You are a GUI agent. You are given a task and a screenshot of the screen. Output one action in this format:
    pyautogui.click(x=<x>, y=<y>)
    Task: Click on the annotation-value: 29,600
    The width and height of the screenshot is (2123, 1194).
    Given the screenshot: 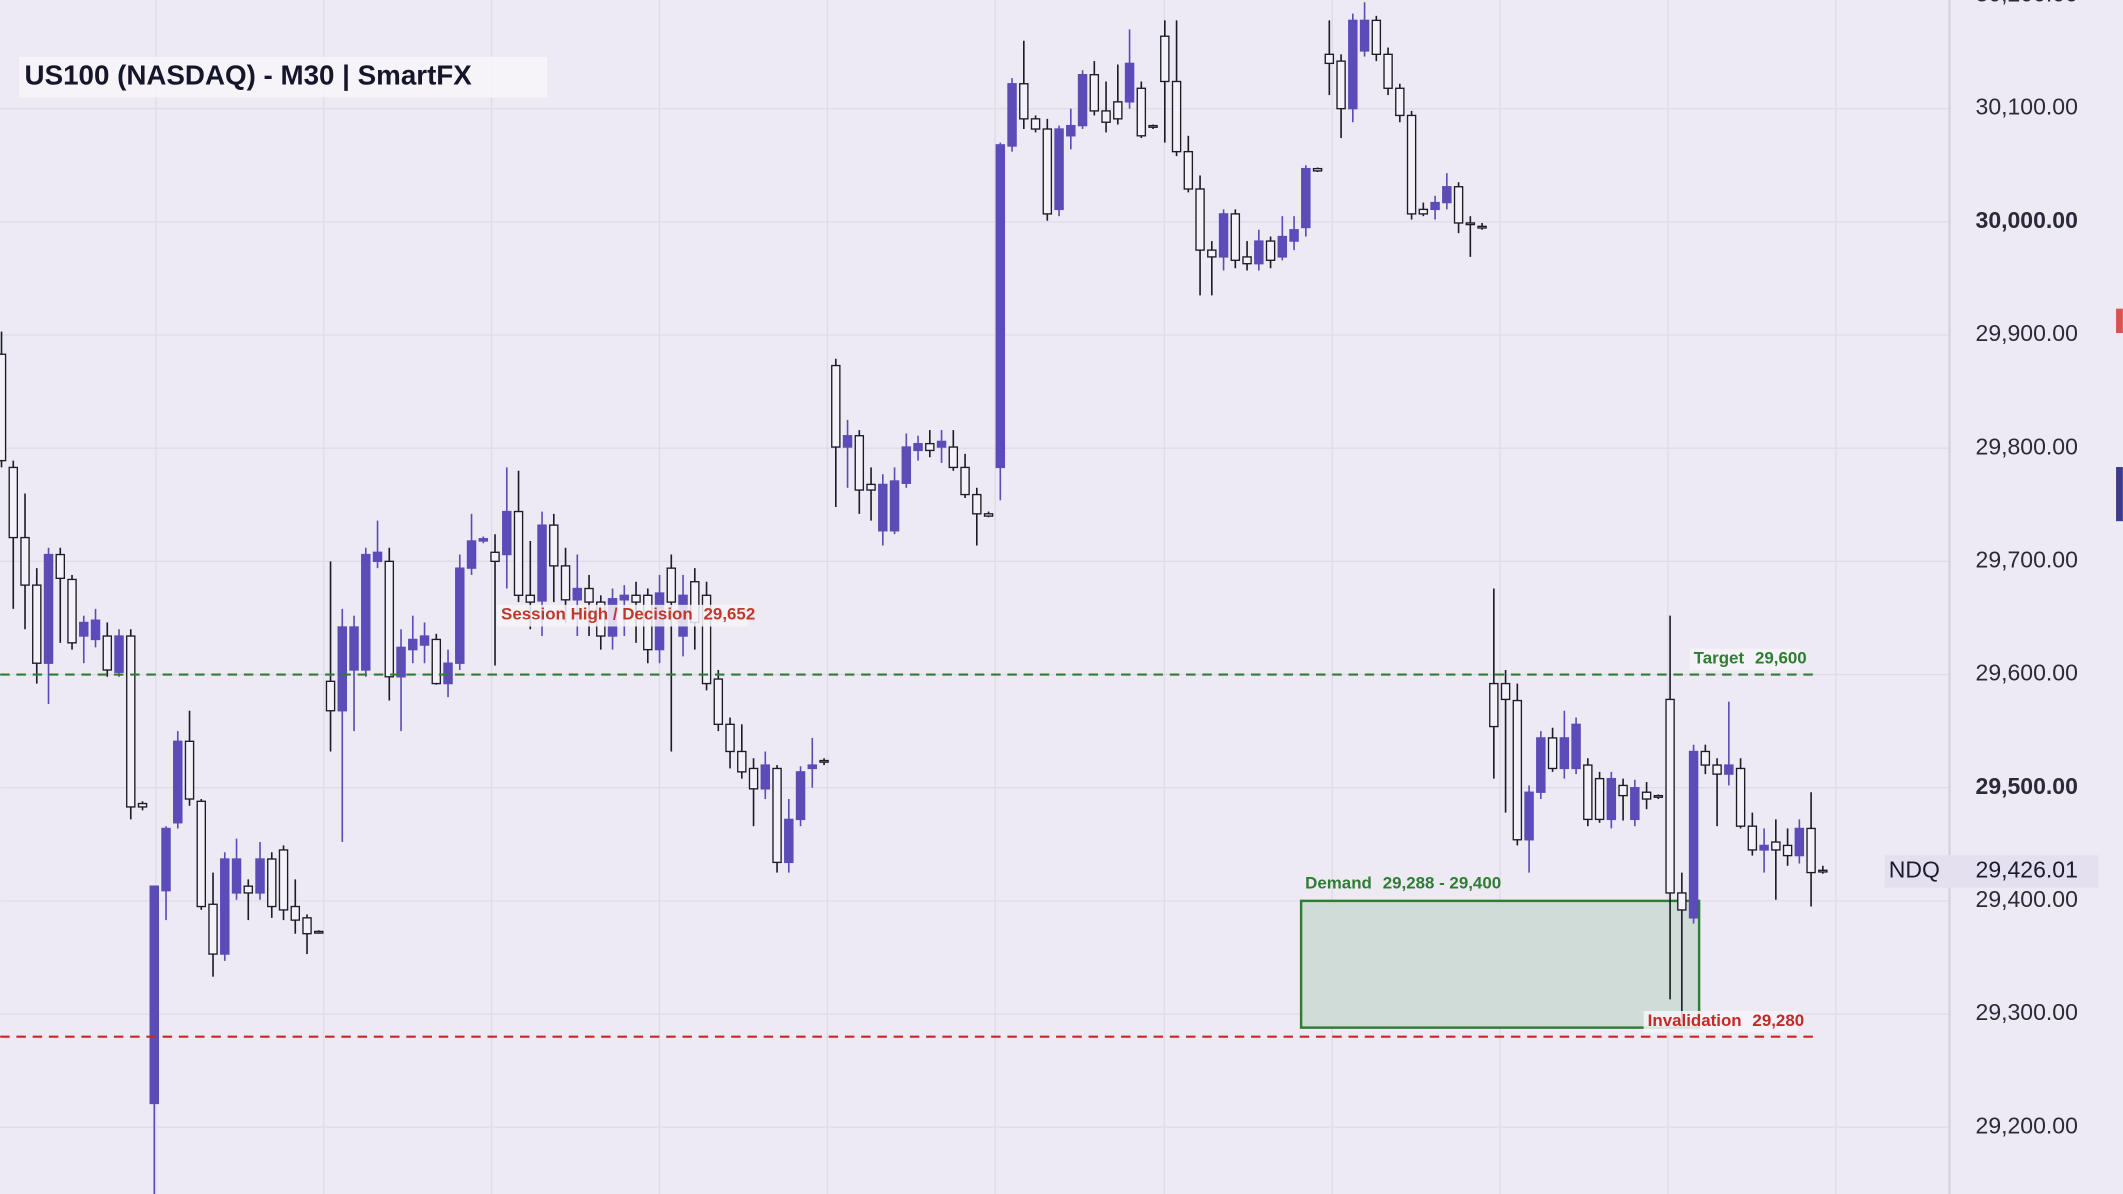 What is the action you would take?
    pyautogui.click(x=1781, y=658)
    